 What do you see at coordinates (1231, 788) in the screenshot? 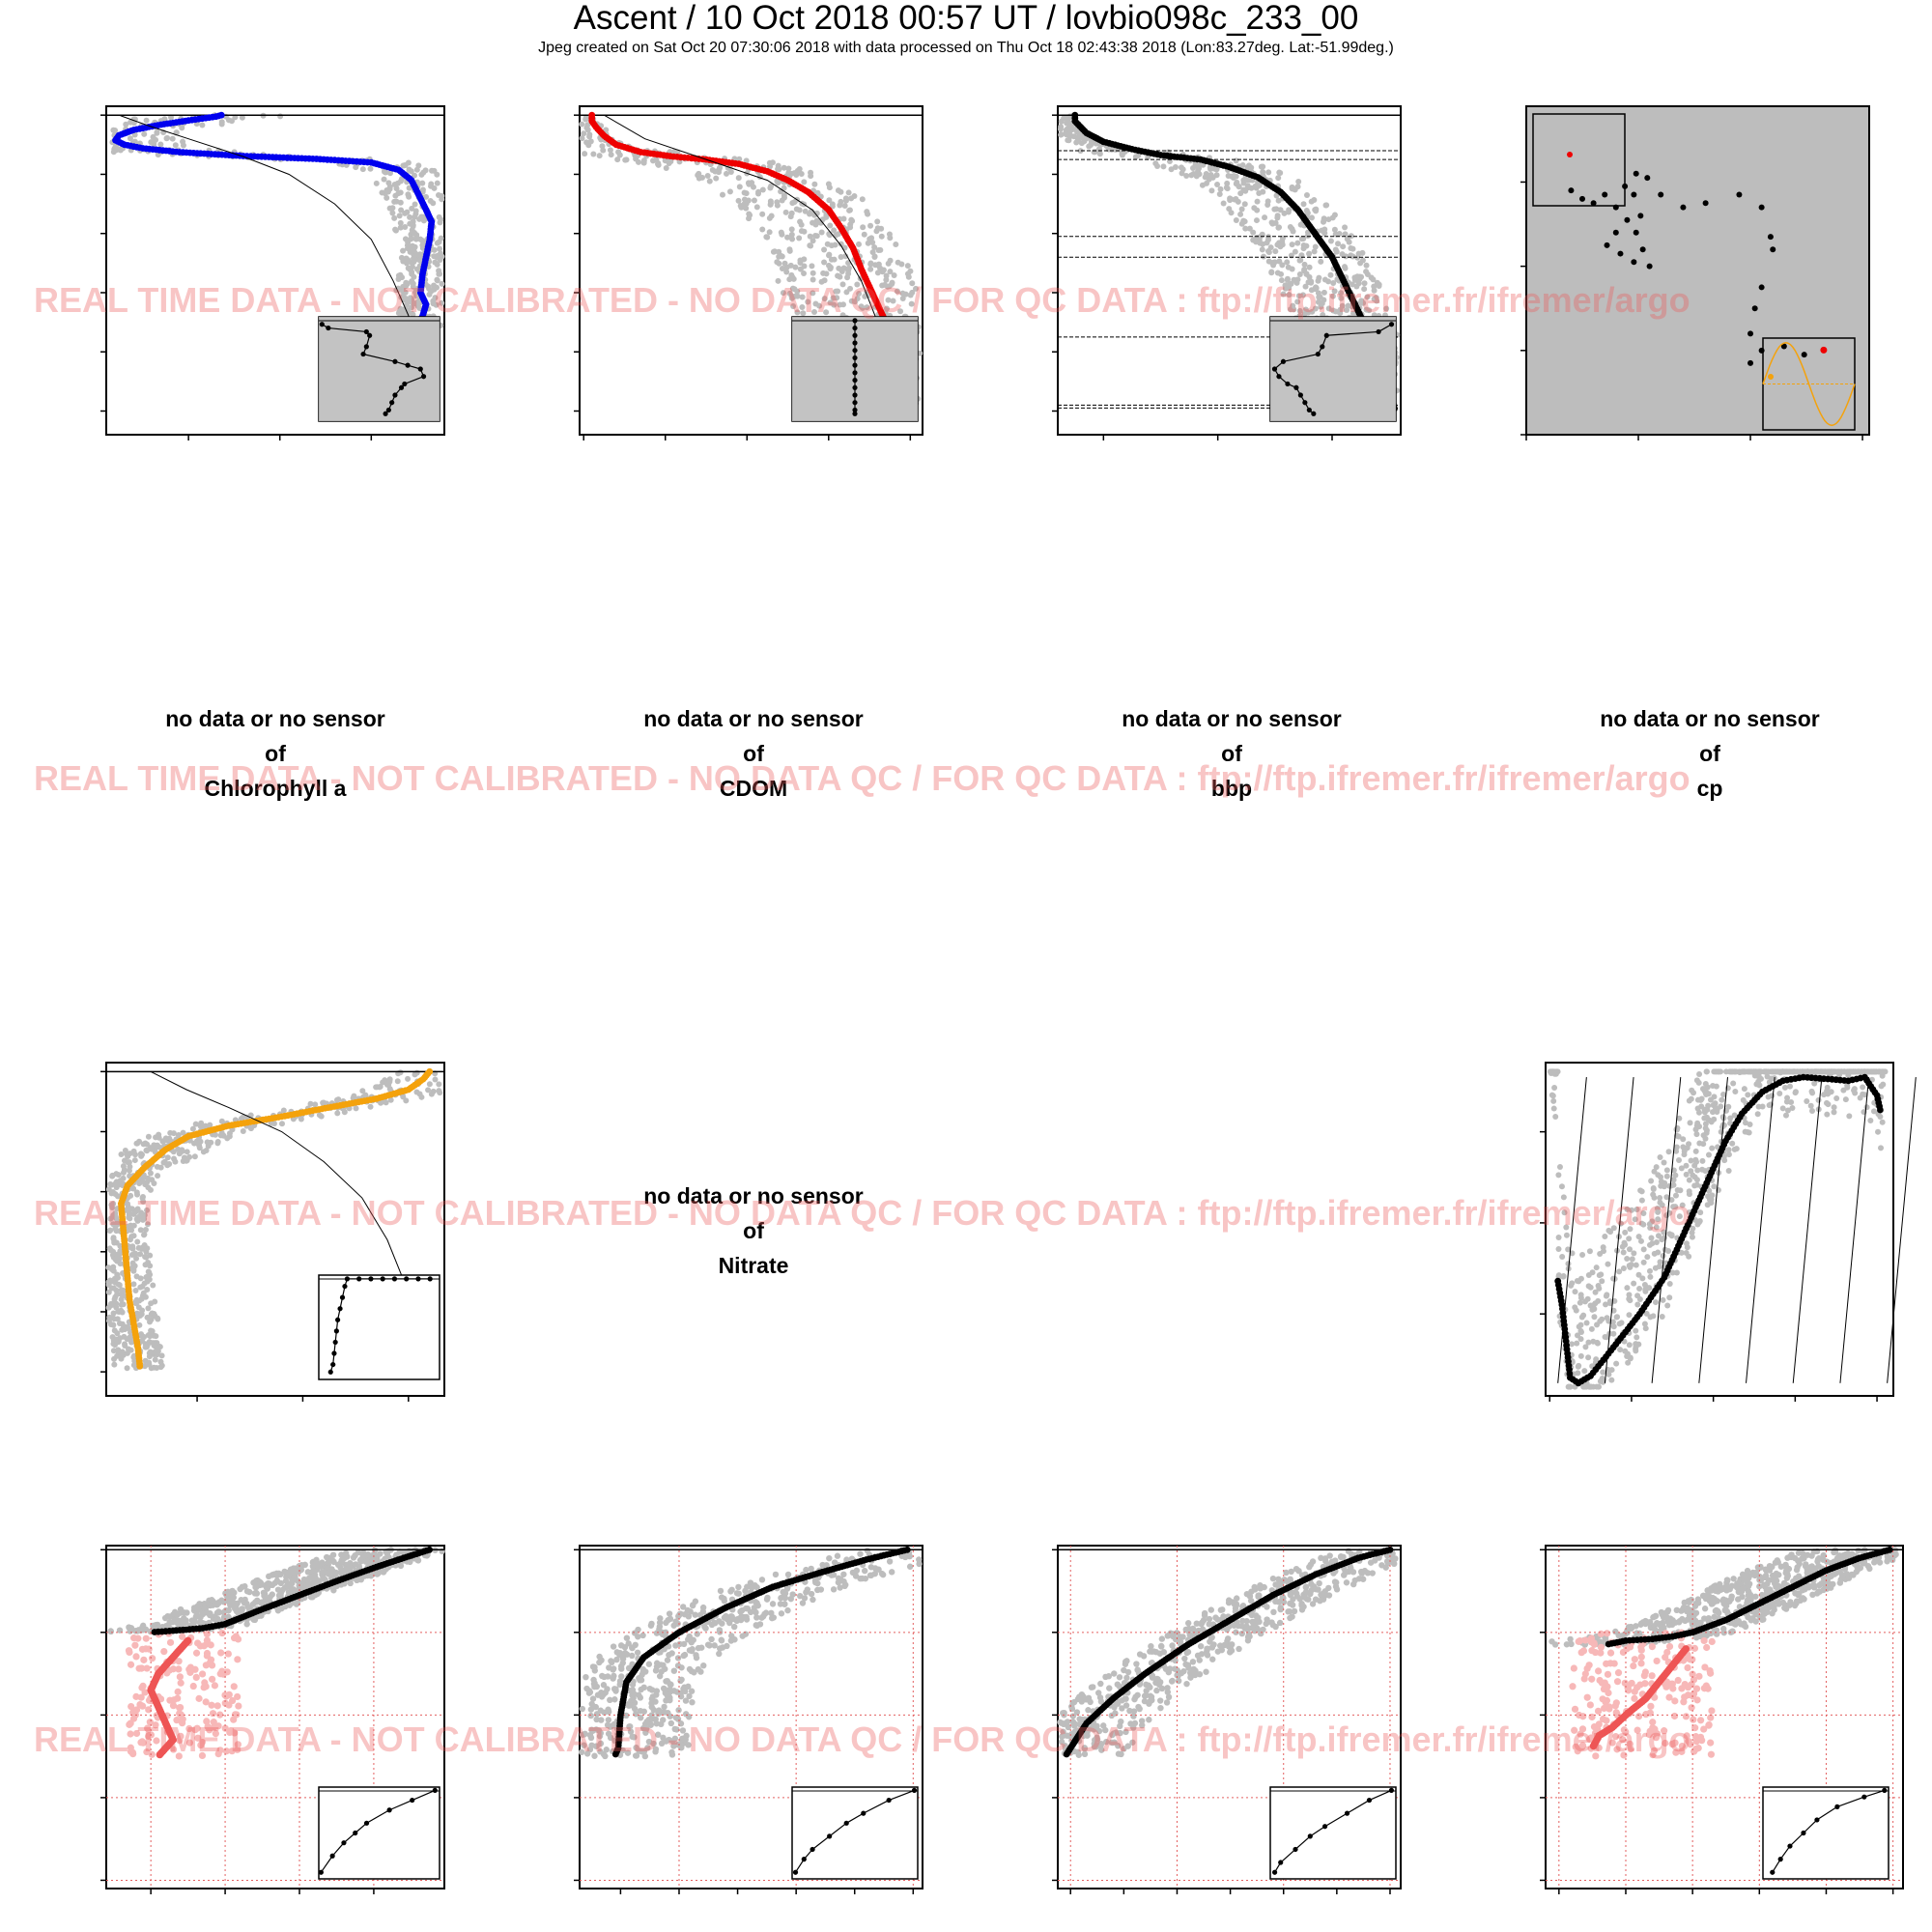
I see `nodata-variable: bbp` at bounding box center [1231, 788].